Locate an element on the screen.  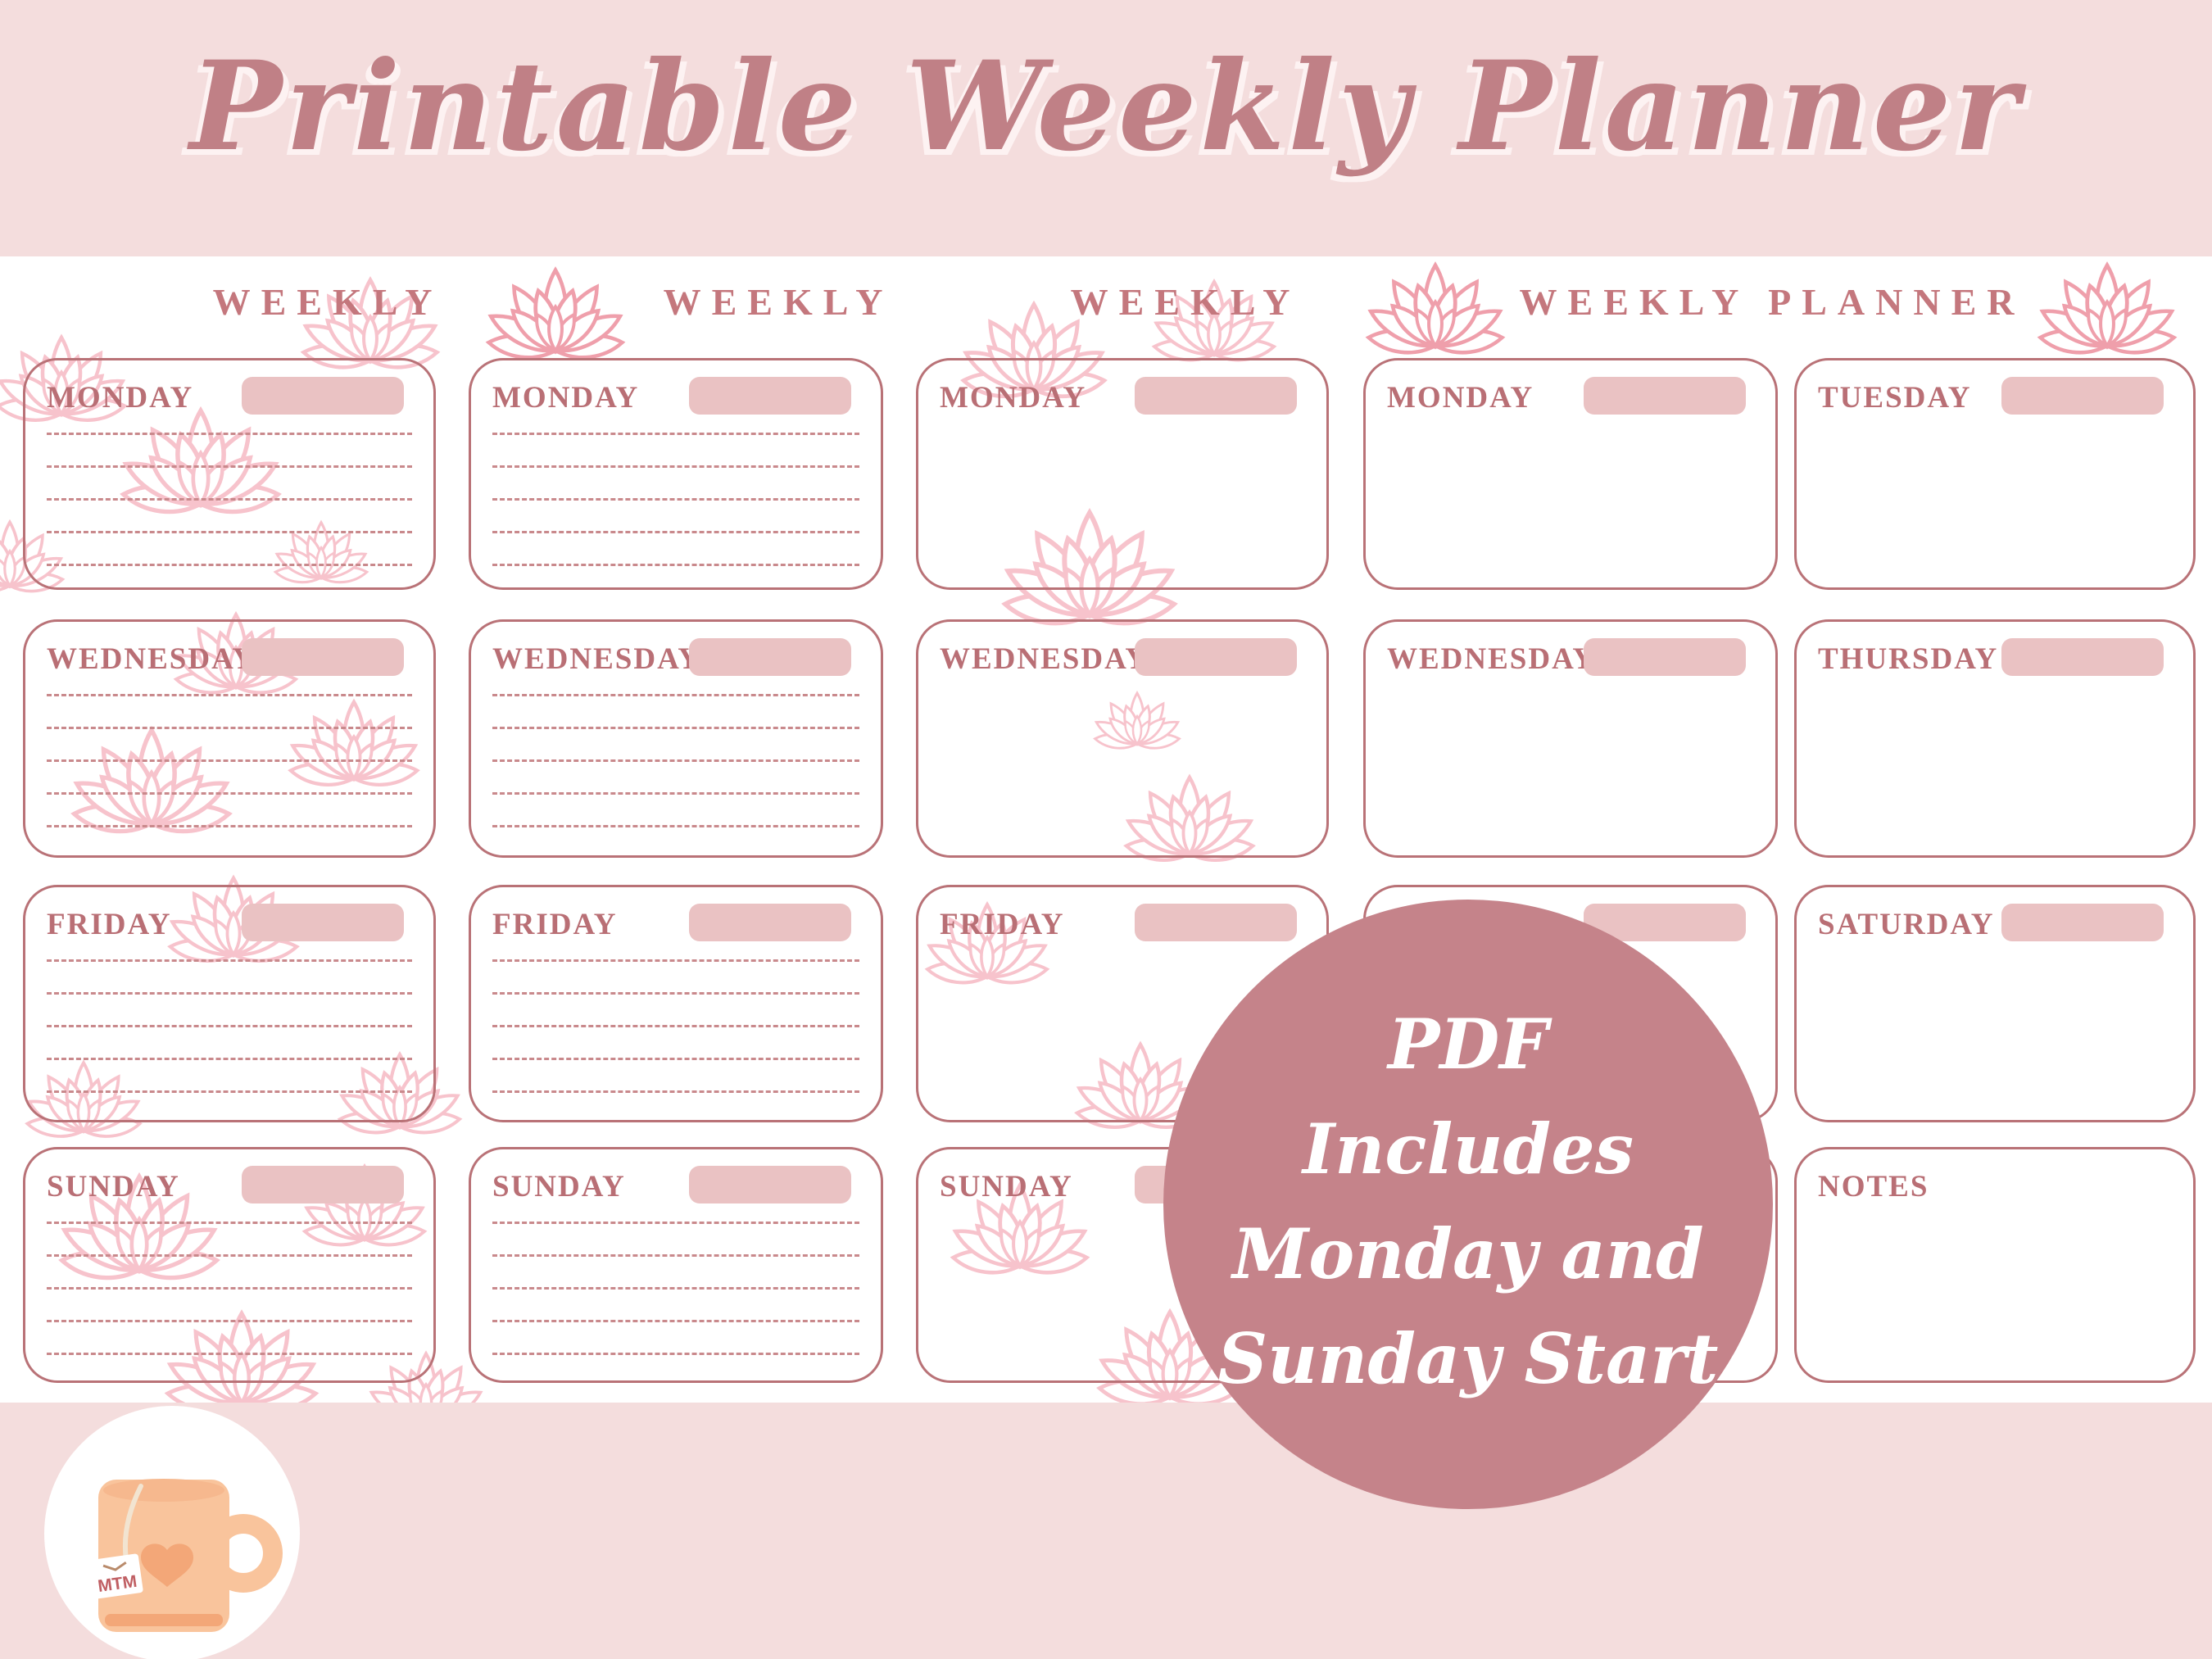
day-label: NOTES is located at coordinates (1873, 1186).